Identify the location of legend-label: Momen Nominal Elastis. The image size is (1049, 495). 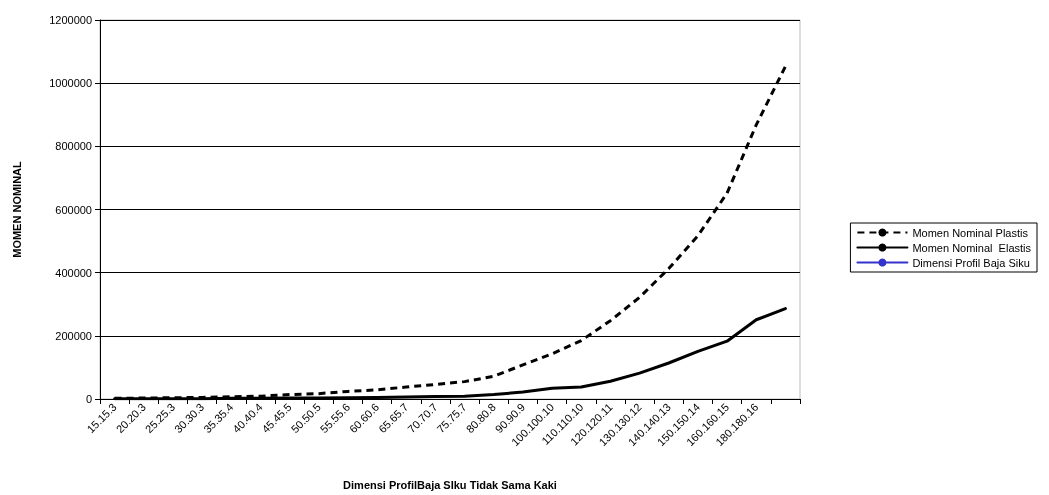
(972, 247).